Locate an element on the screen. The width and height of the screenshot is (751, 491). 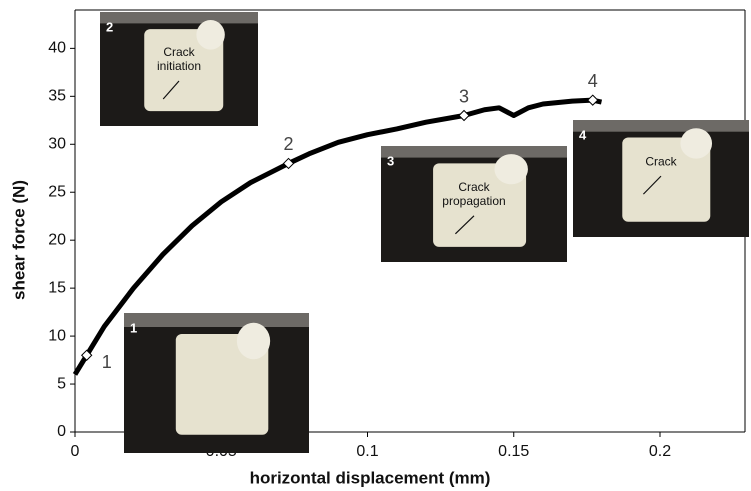
y-tick-label: 15 is located at coordinates (57, 287).